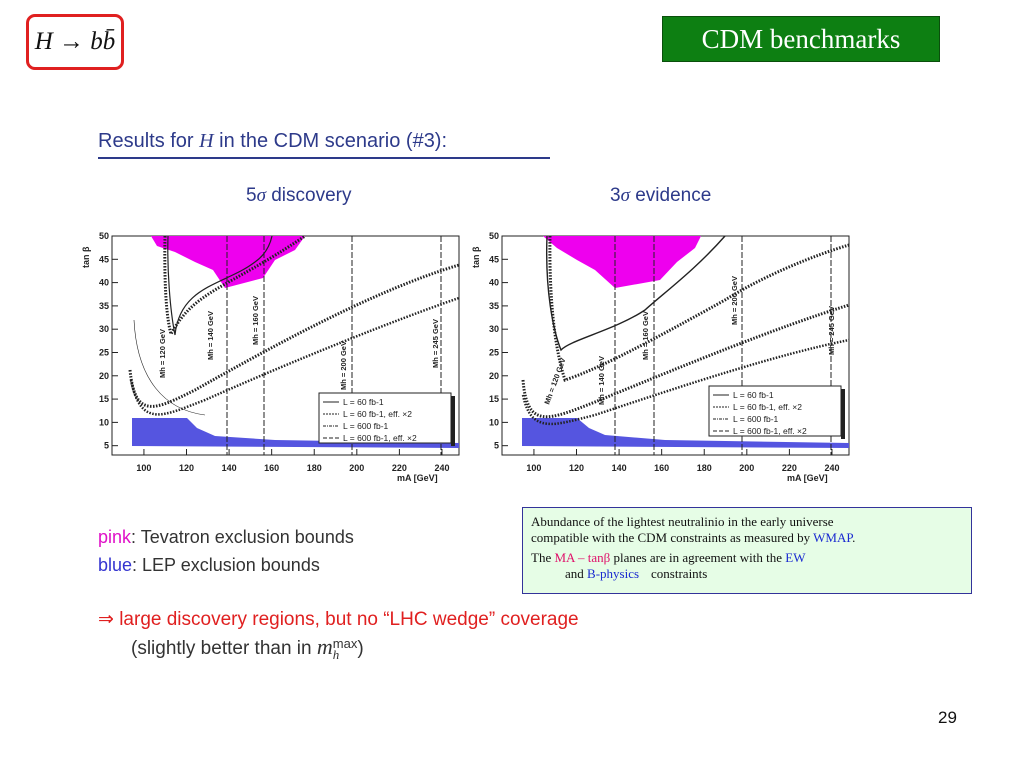 The image size is (1024, 768). I want to click on ma-dash: –, so click(581, 557).